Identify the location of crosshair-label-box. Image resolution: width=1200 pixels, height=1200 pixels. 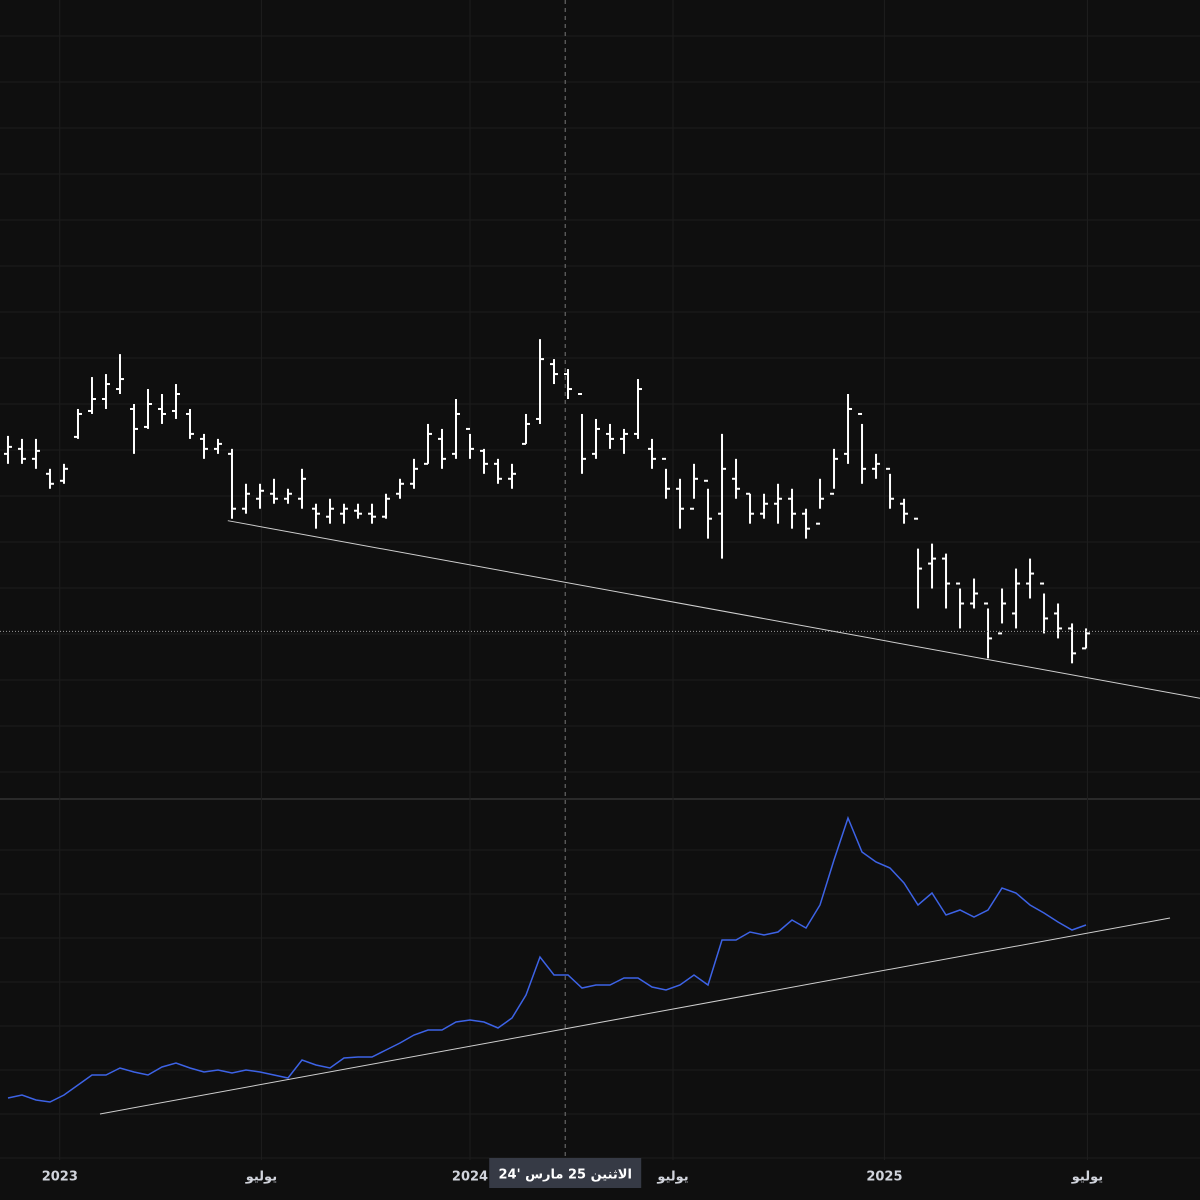
(565, 1173).